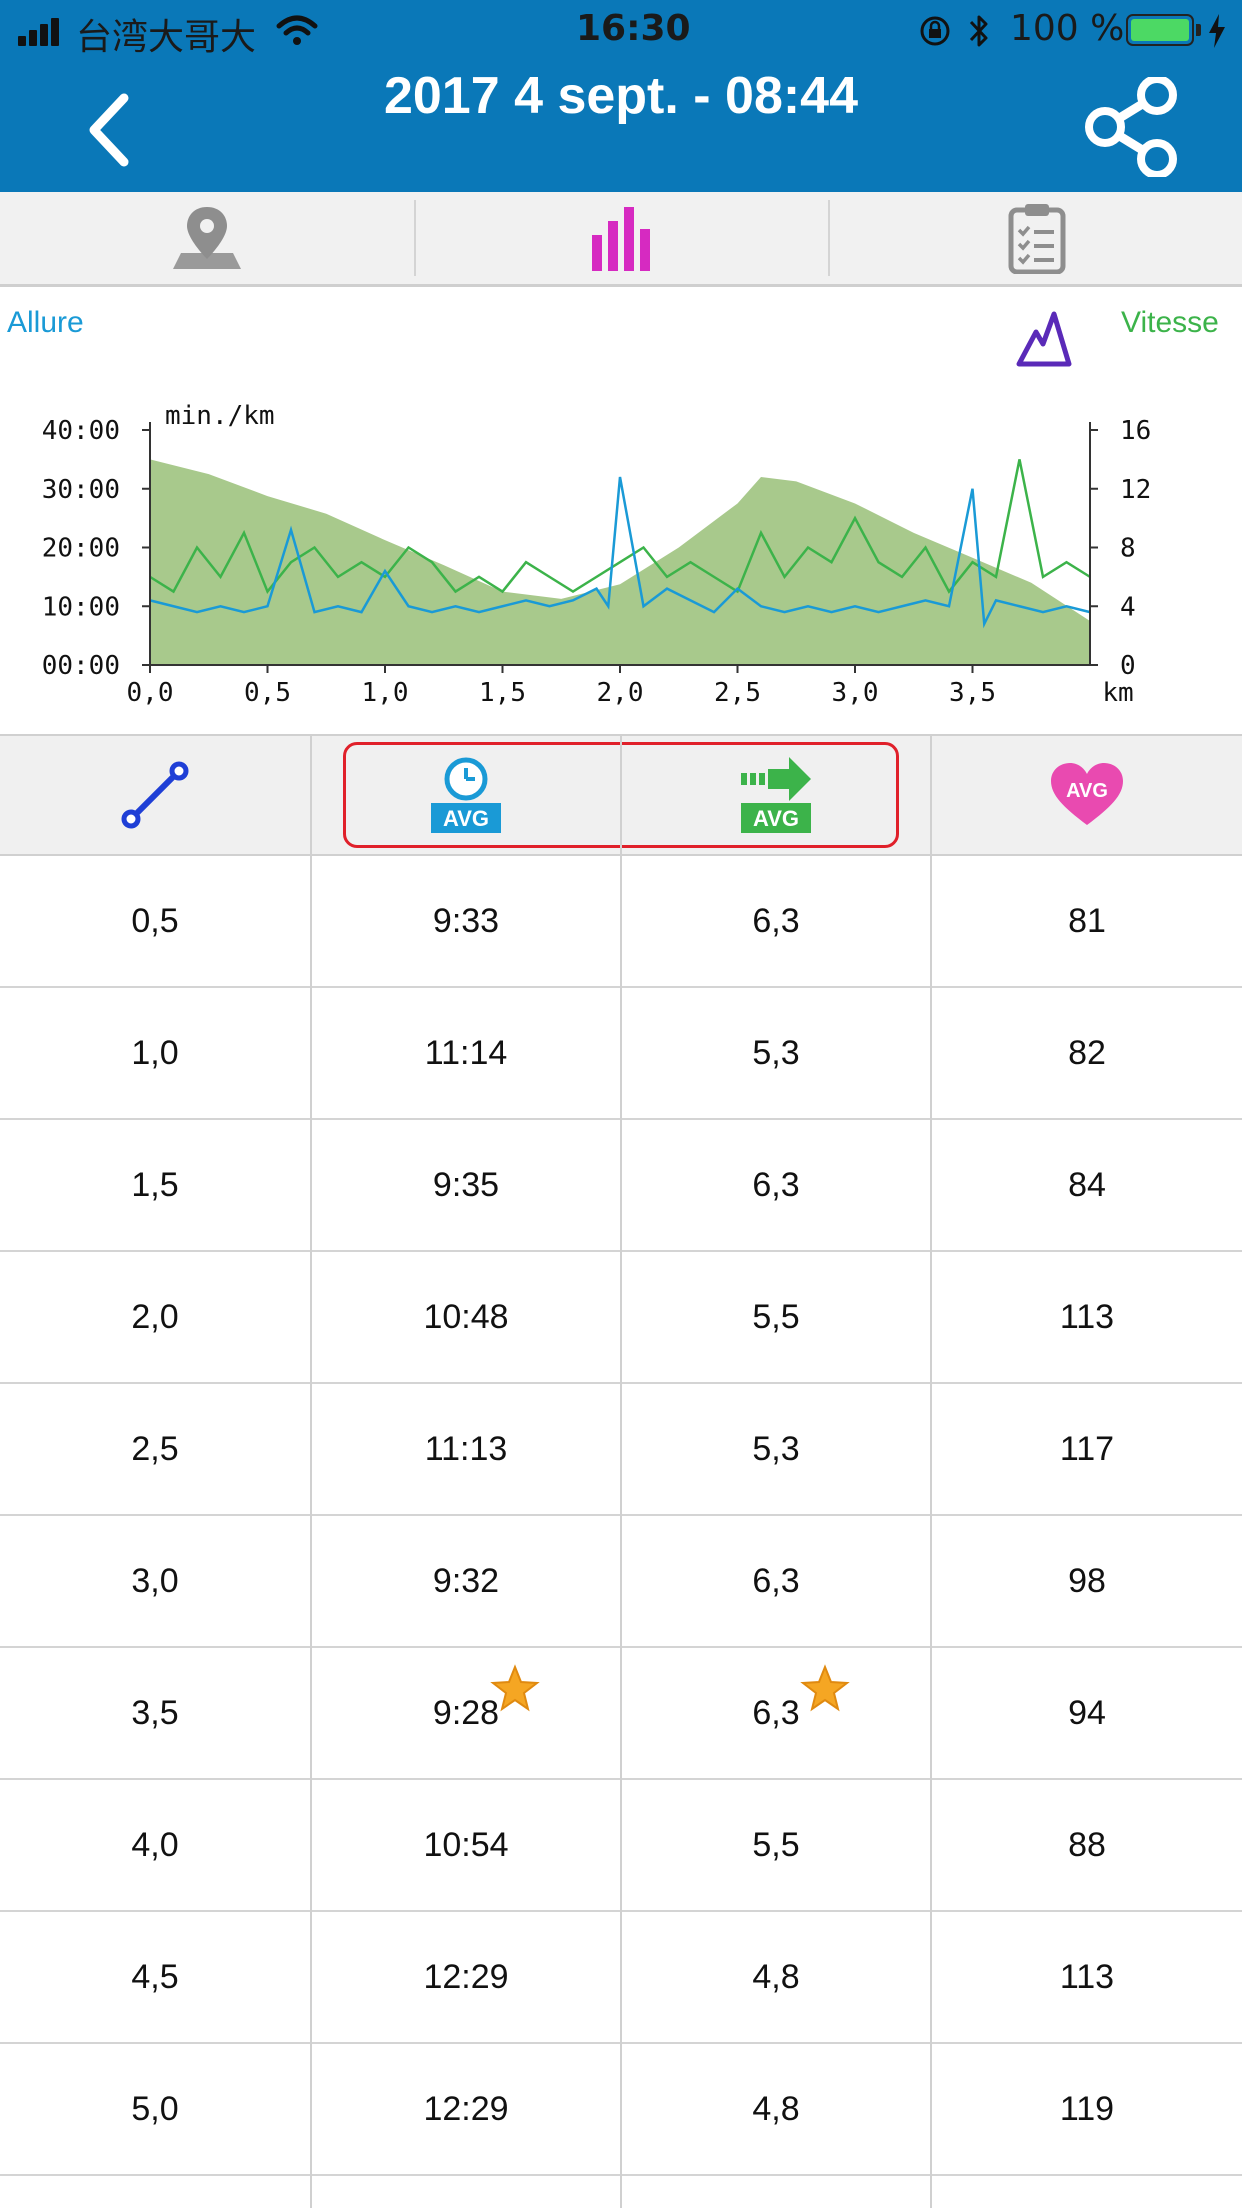 Image resolution: width=1242 pixels, height=2208 pixels. What do you see at coordinates (155, 1976) in the screenshot?
I see `km-value: 4,5` at bounding box center [155, 1976].